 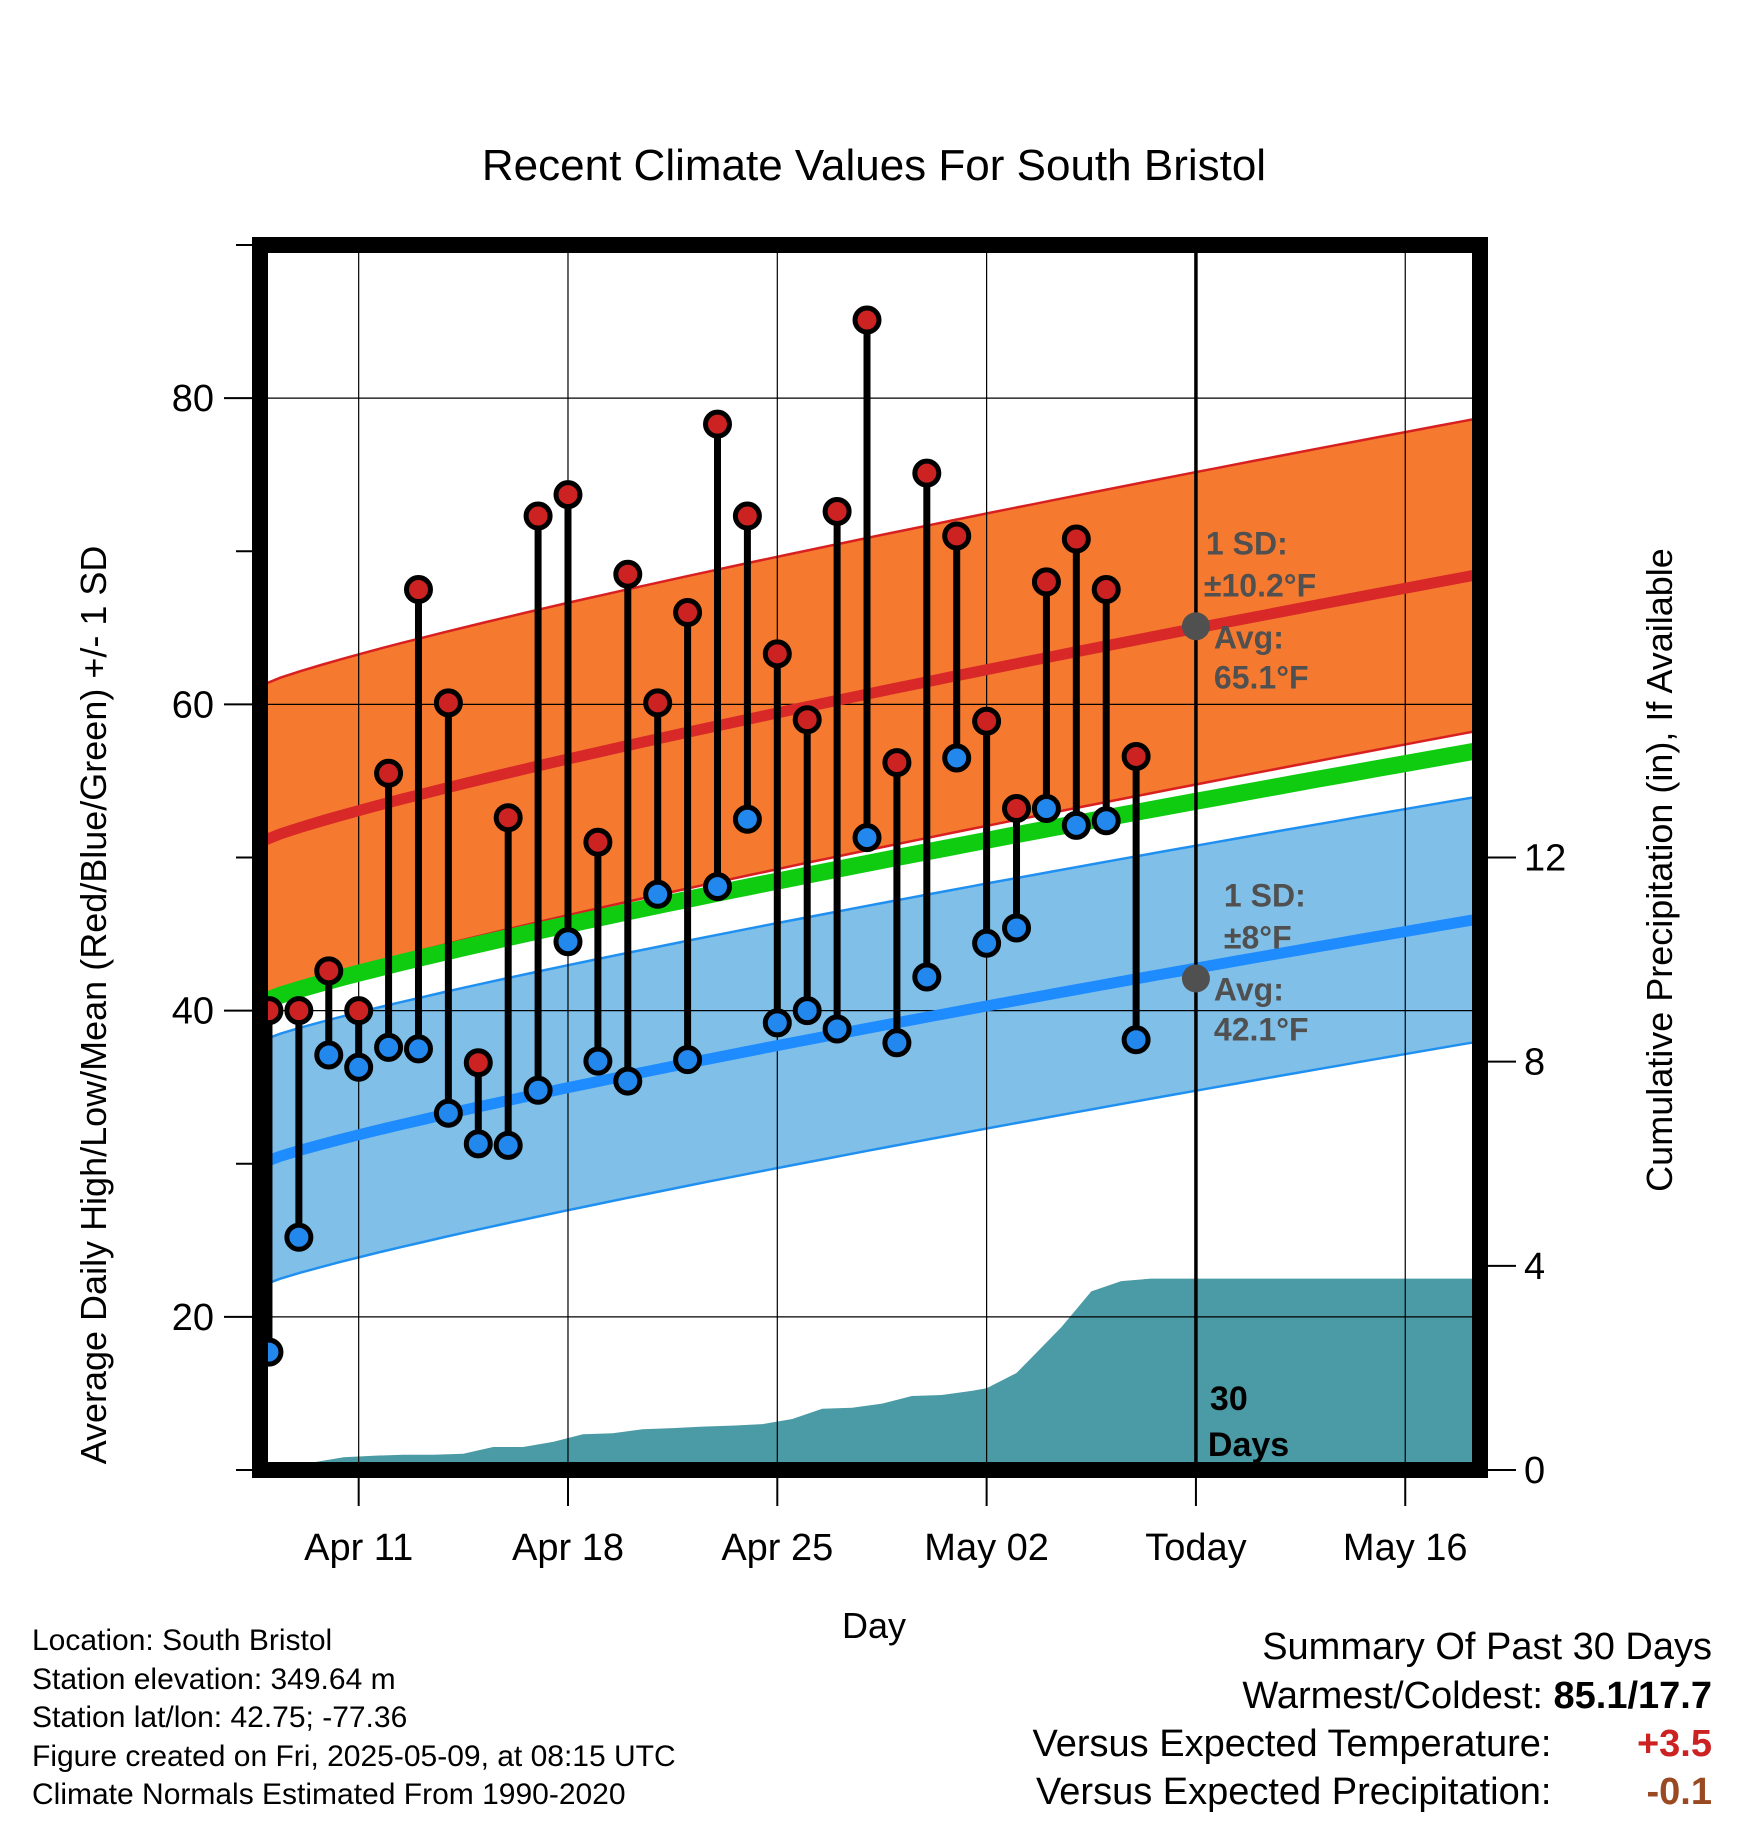 What do you see at coordinates (358, 1548) in the screenshot?
I see `x-tick-label: Apr 11` at bounding box center [358, 1548].